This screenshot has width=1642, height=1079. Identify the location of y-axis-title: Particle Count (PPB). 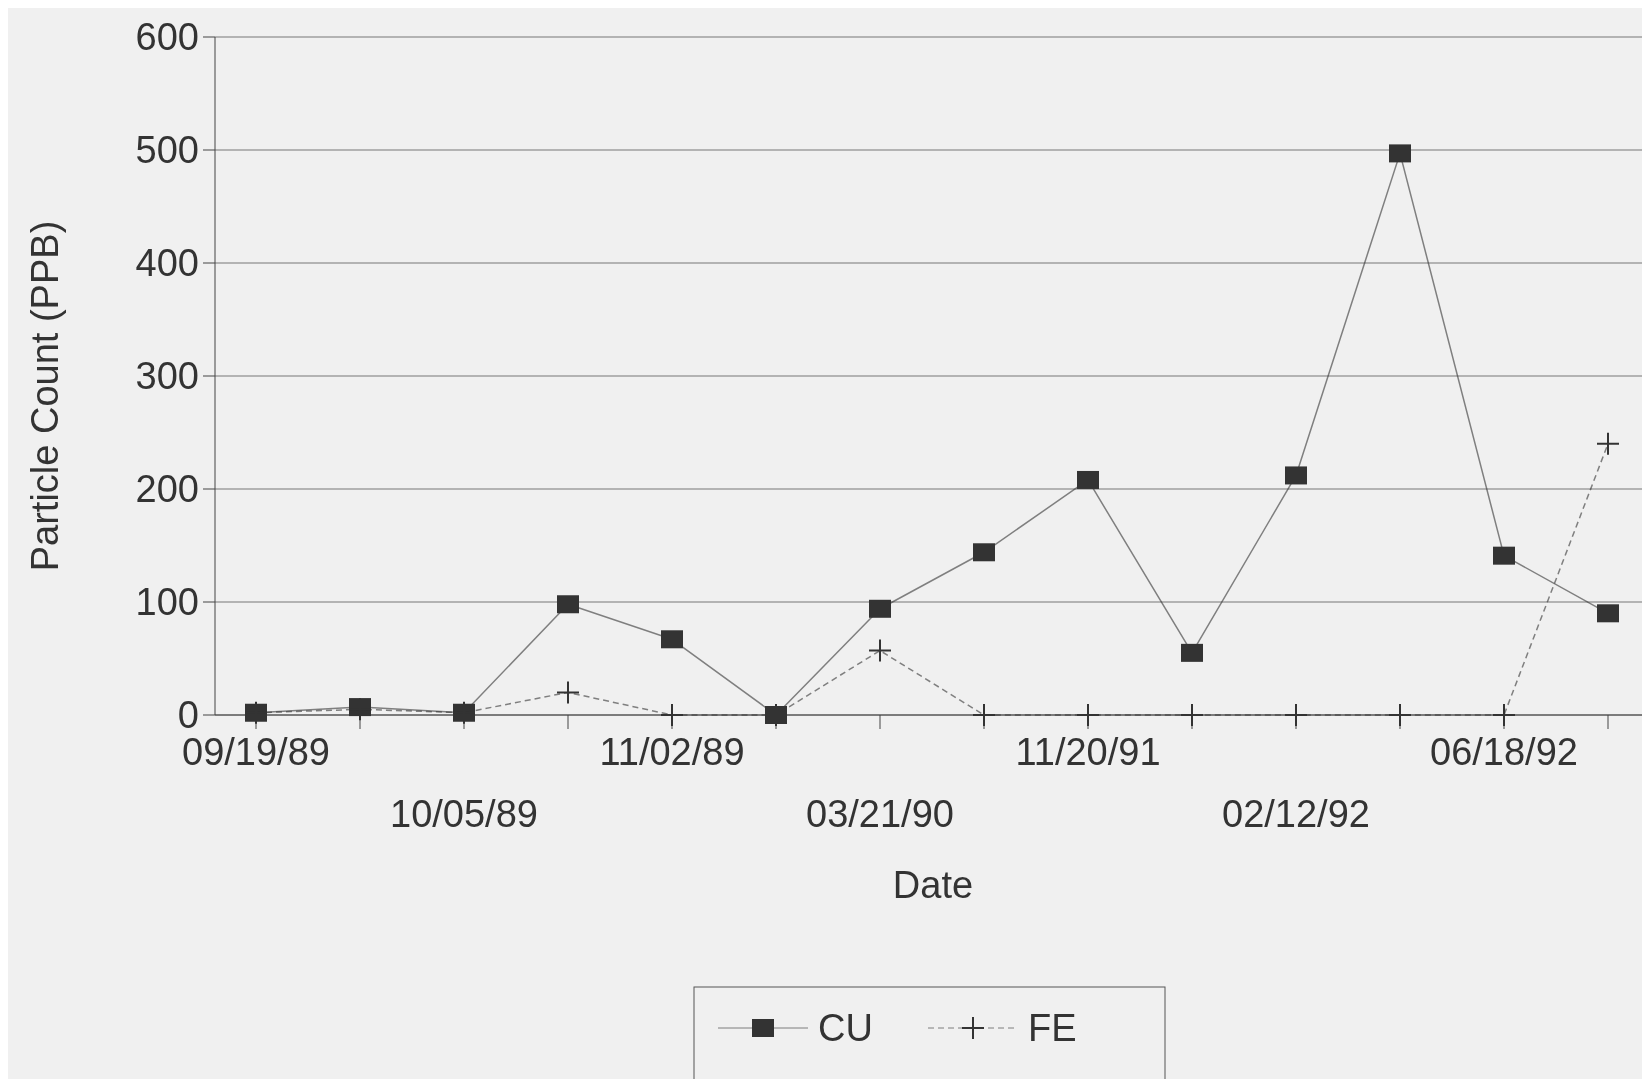
(45, 396).